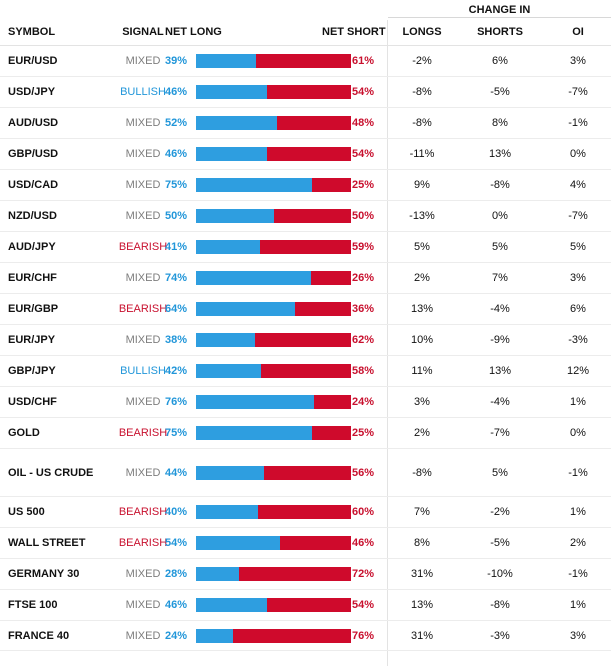  Describe the element at coordinates (32, 278) in the screenshot. I see `symbol-link: EUR/CHF` at that location.